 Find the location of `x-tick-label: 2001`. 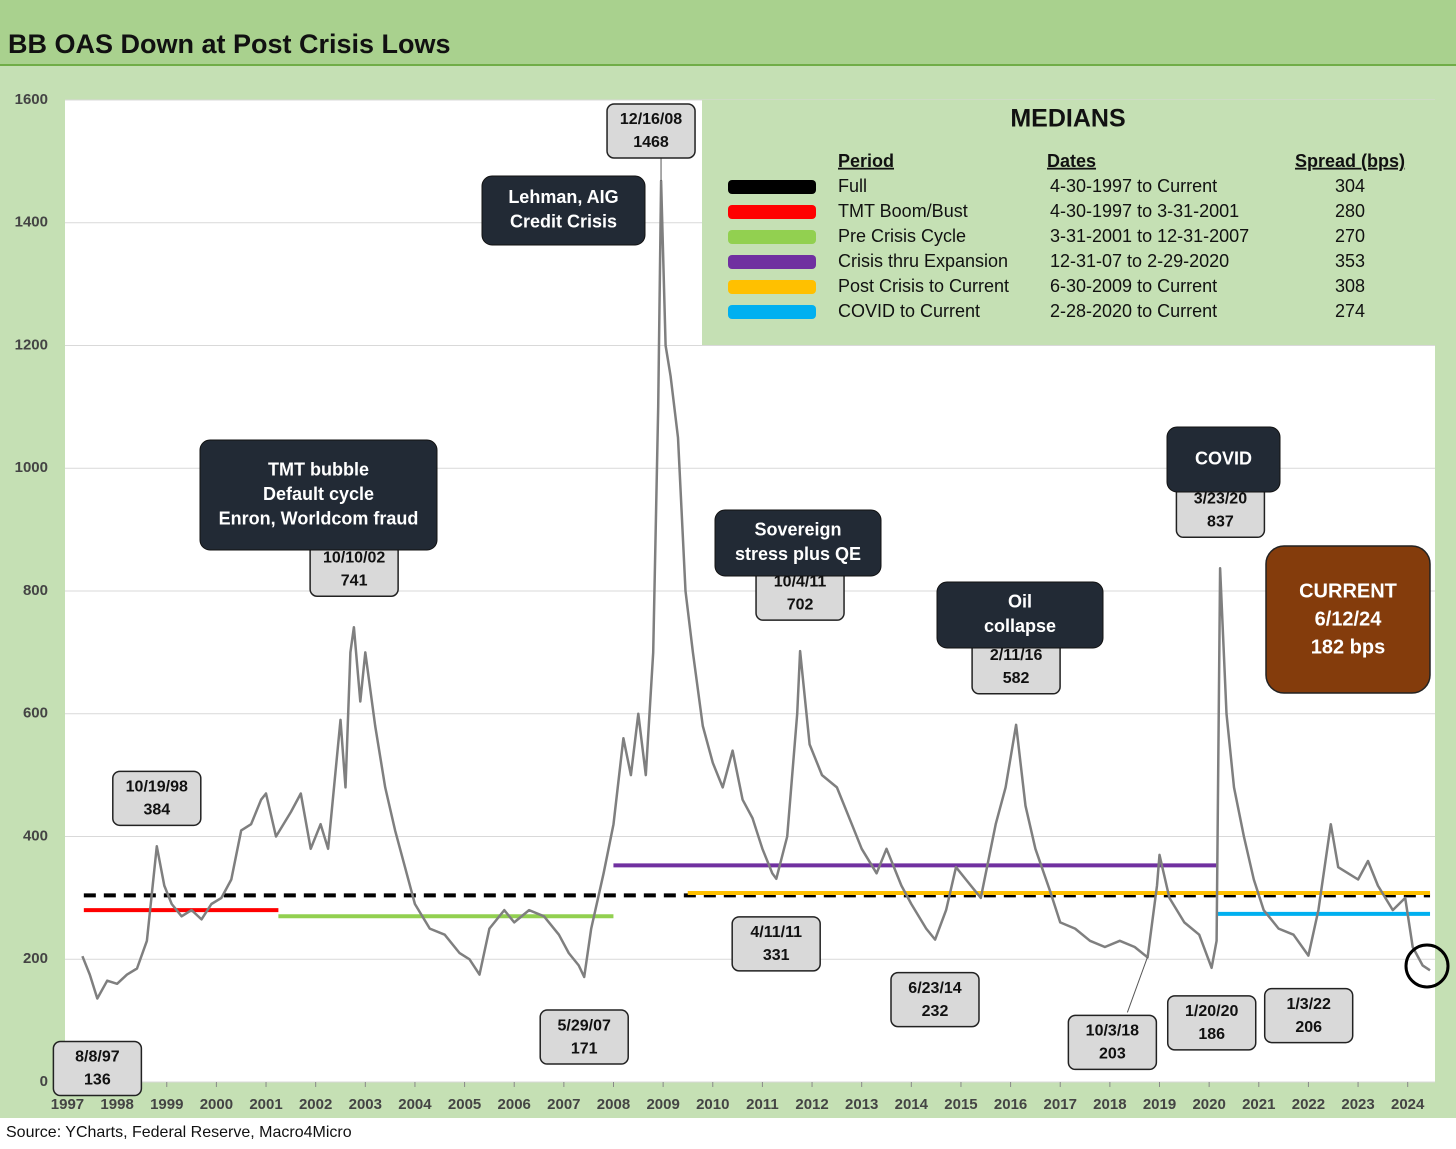

x-tick-label: 2001 is located at coordinates (265, 1104).